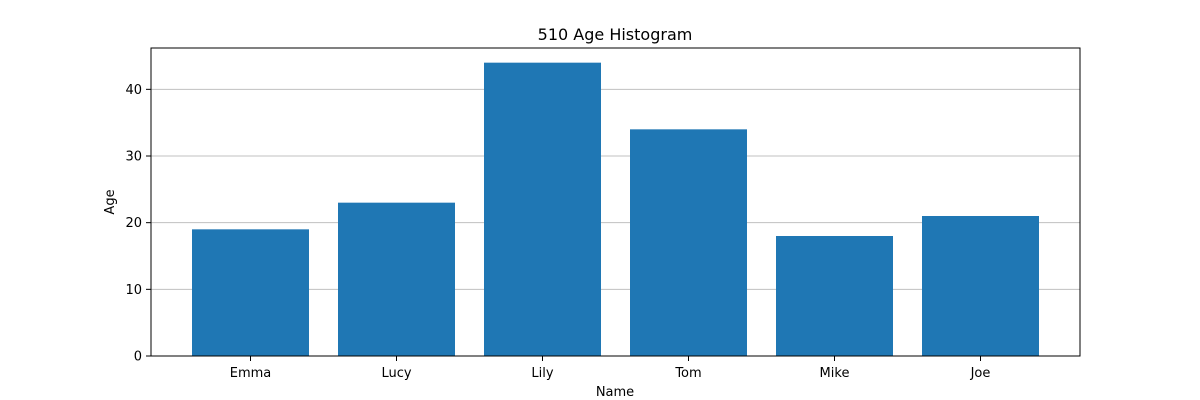 This screenshot has width=1200, height=400. Describe the element at coordinates (980, 373) in the screenshot. I see `x-tick-label: Joe` at that location.